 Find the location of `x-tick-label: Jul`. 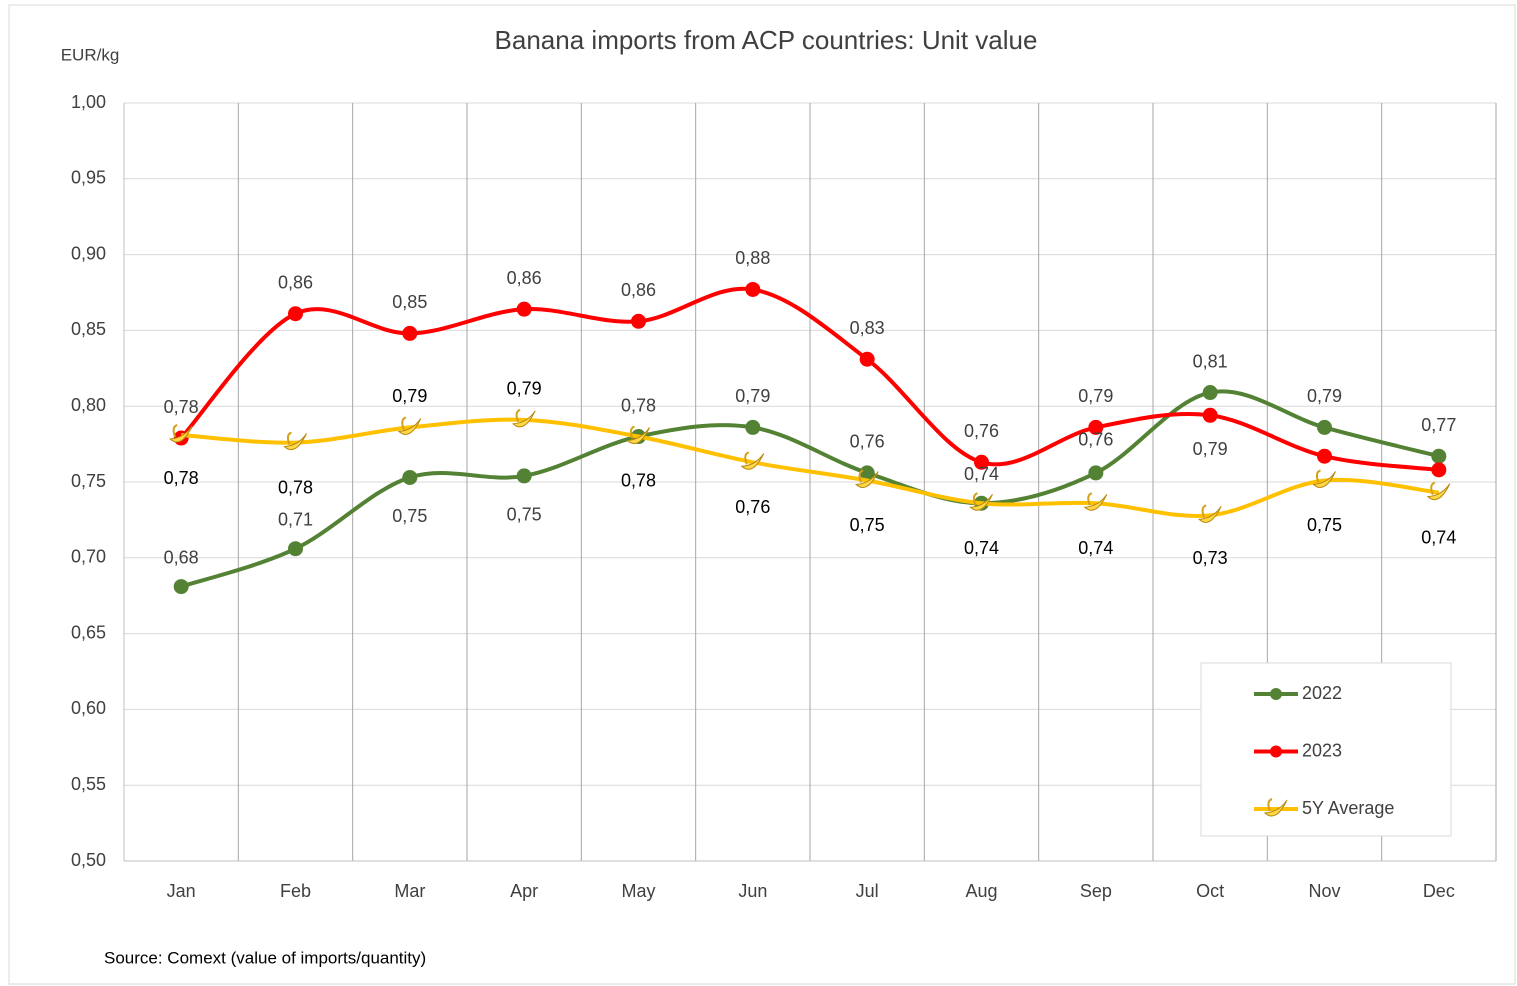

x-tick-label: Jul is located at coordinates (867, 891).